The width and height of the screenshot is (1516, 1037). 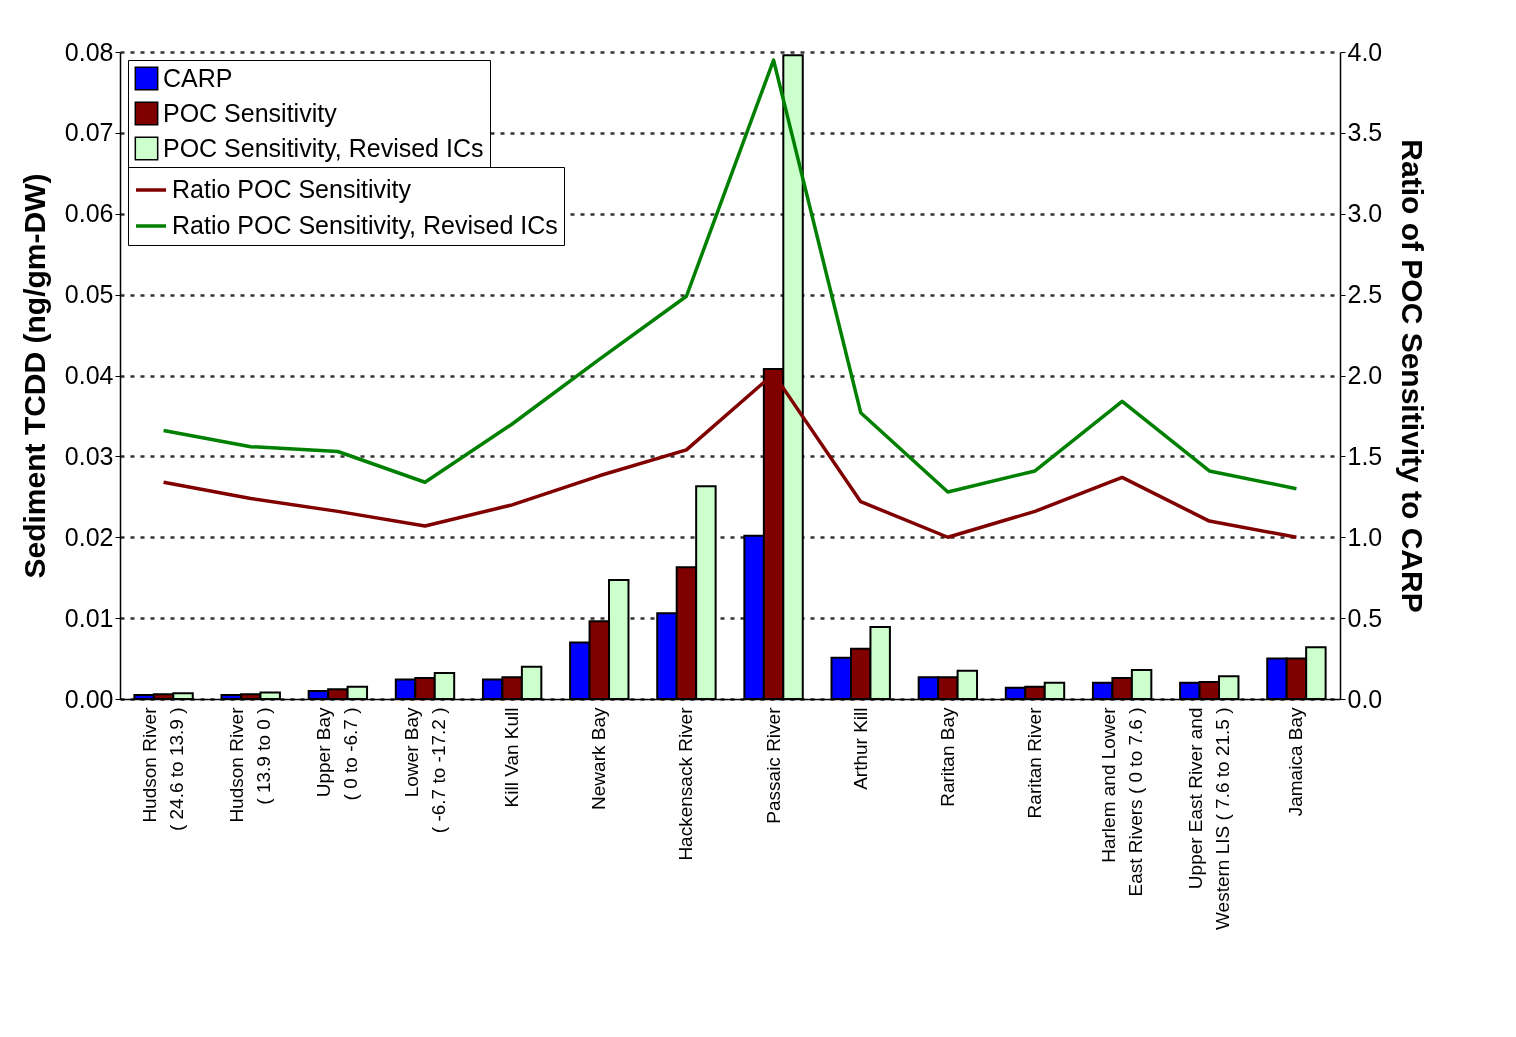 What do you see at coordinates (89, 294) in the screenshot?
I see `y-tick-label: 0.05` at bounding box center [89, 294].